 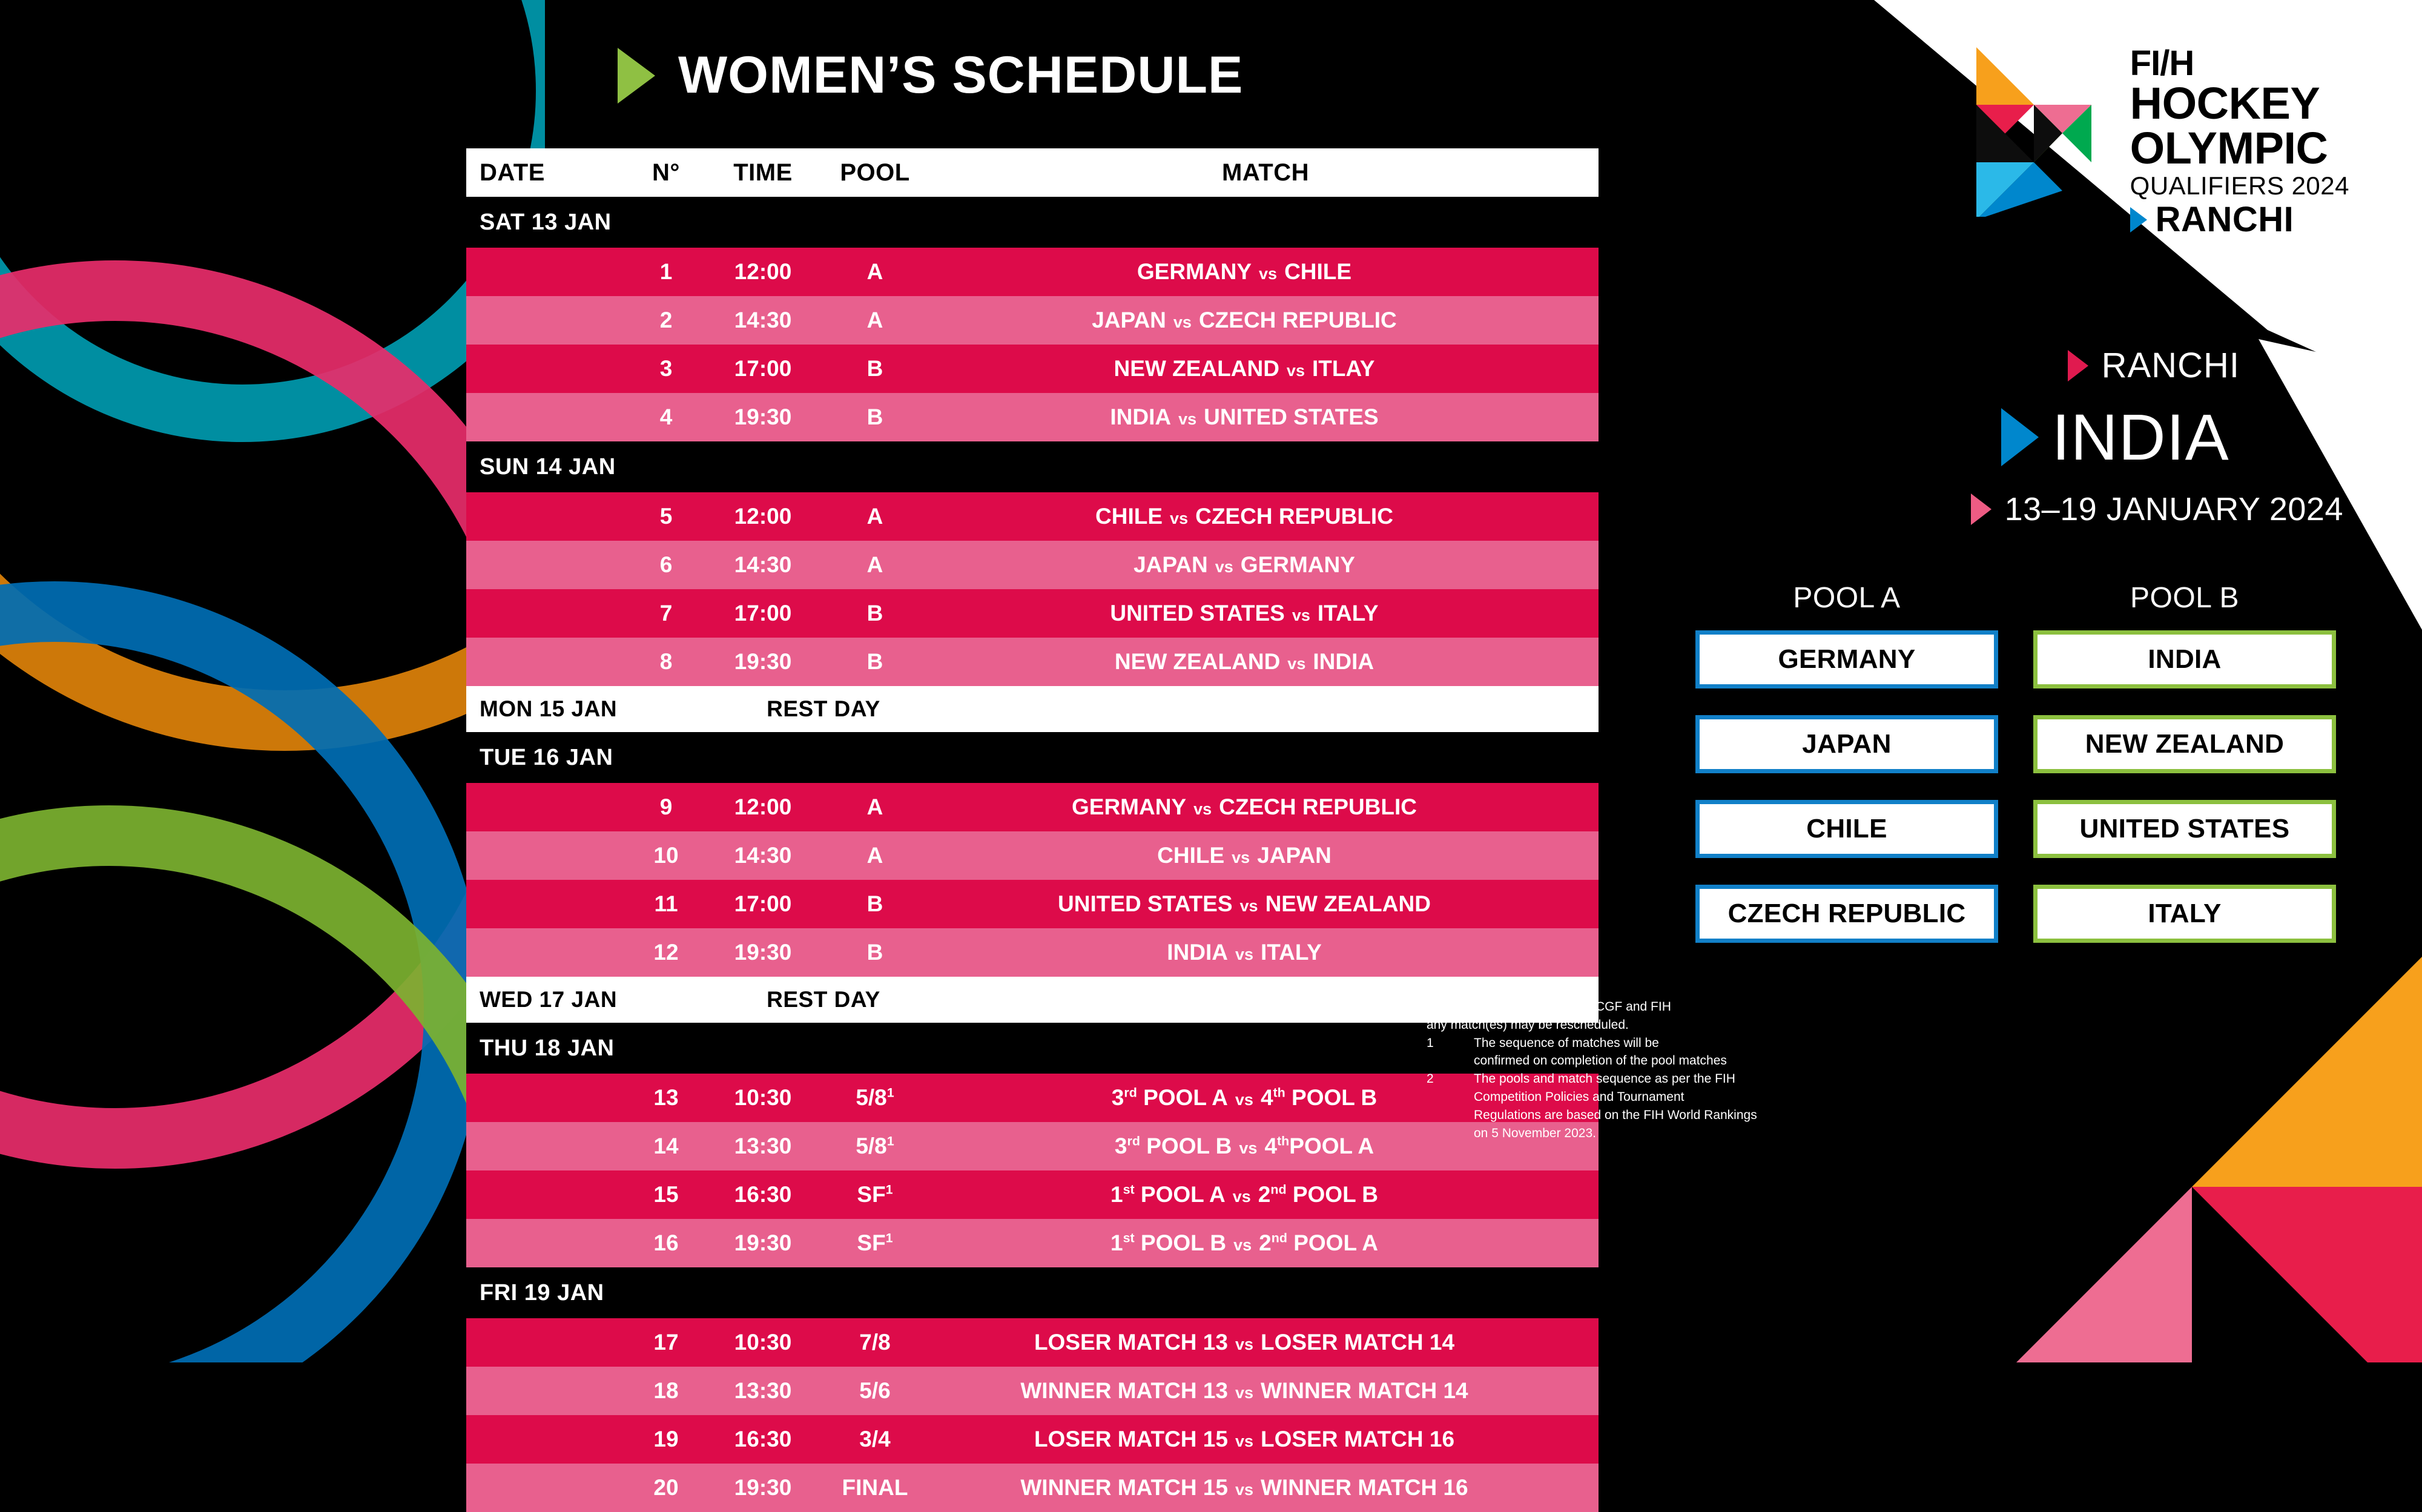 I want to click on match-number: 12, so click(x=666, y=952).